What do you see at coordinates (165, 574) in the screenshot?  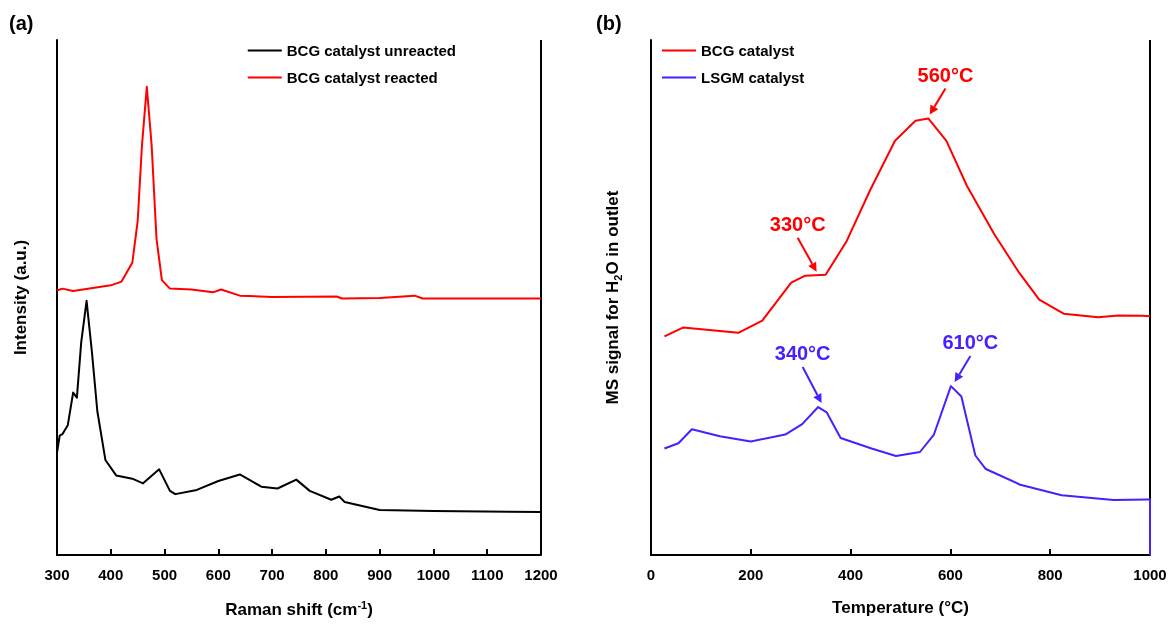 I see `x-tick-label: 500` at bounding box center [165, 574].